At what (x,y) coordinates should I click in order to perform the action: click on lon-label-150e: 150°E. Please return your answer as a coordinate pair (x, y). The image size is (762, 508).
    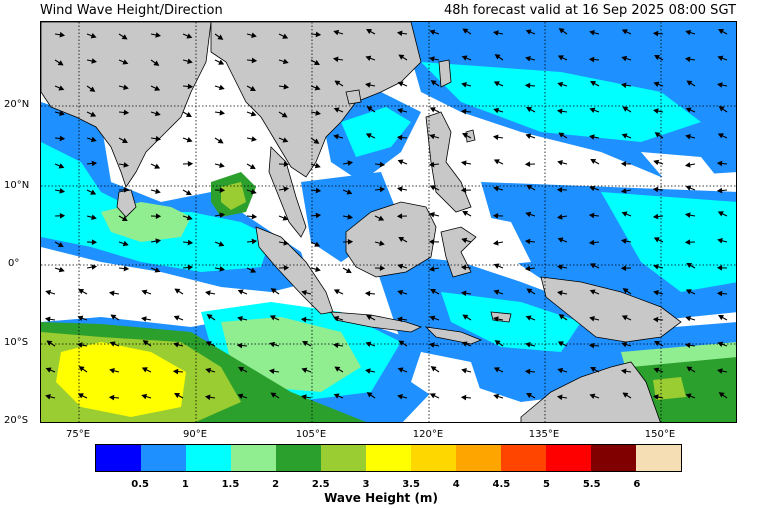
    Looking at the image, I should click on (660, 434).